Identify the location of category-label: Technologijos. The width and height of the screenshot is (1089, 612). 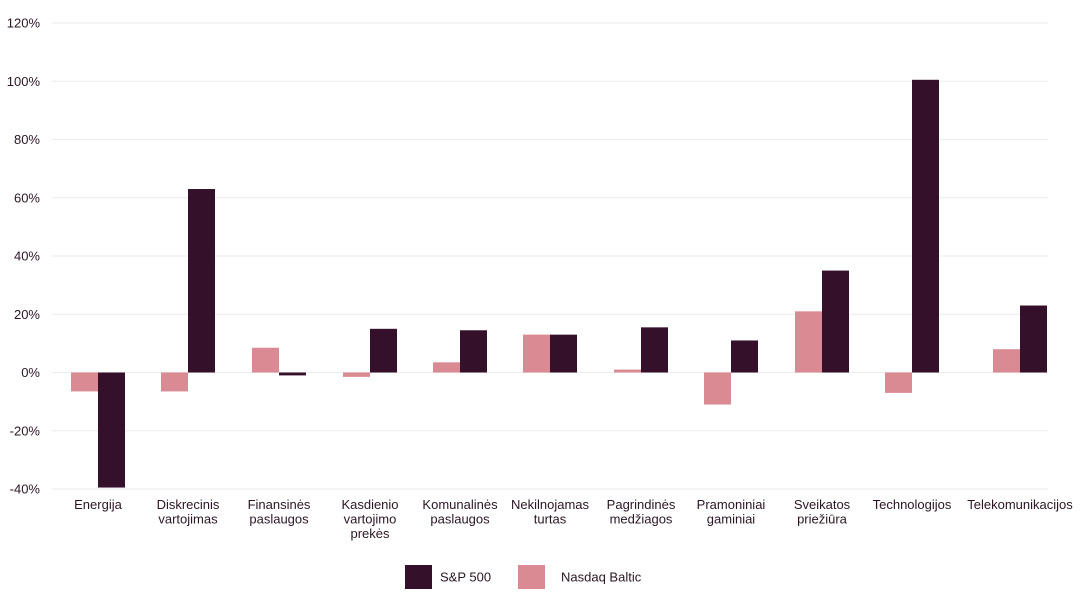
(912, 504).